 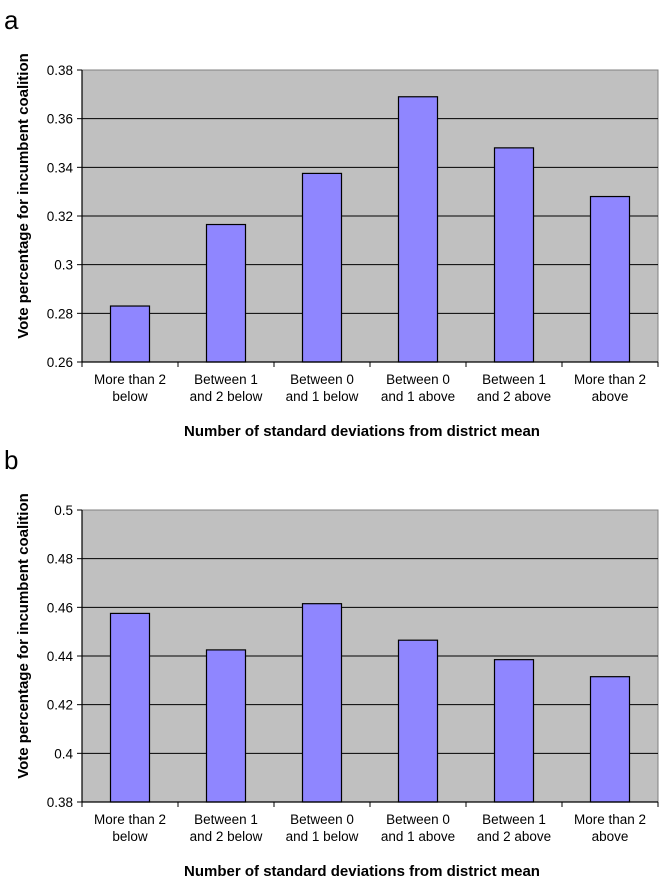 What do you see at coordinates (418, 828) in the screenshot?
I see `chart-b-category-label: Between 0 and 1 above` at bounding box center [418, 828].